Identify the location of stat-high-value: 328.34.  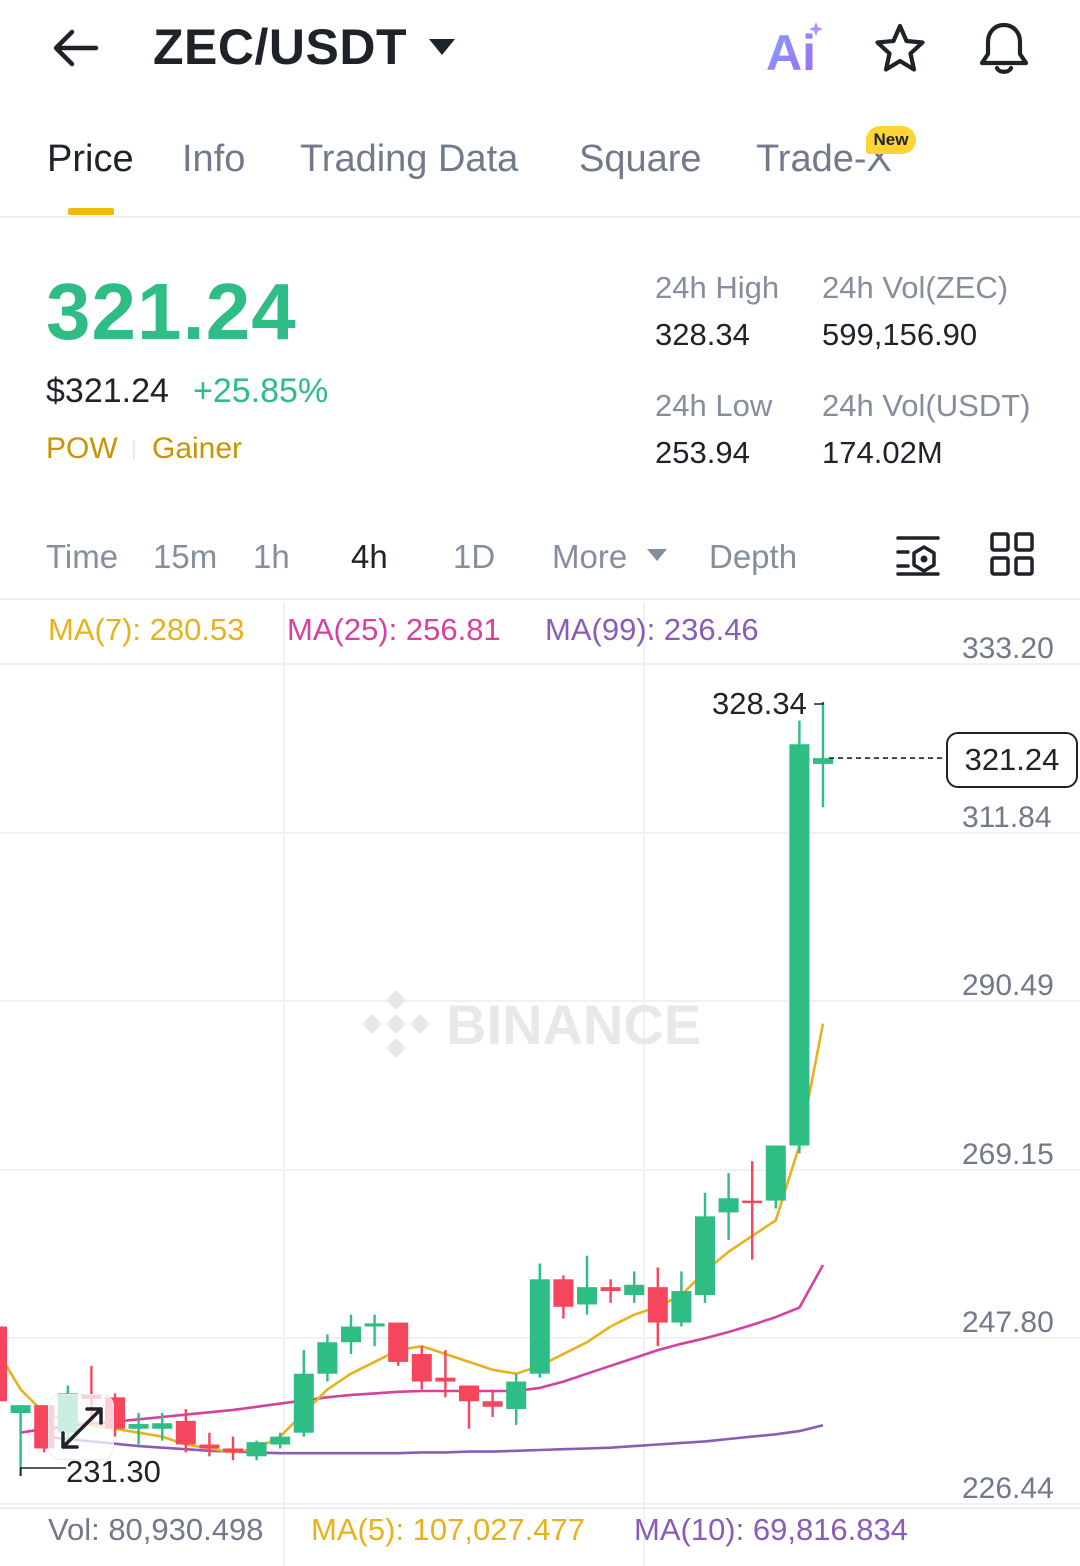
(702, 334).